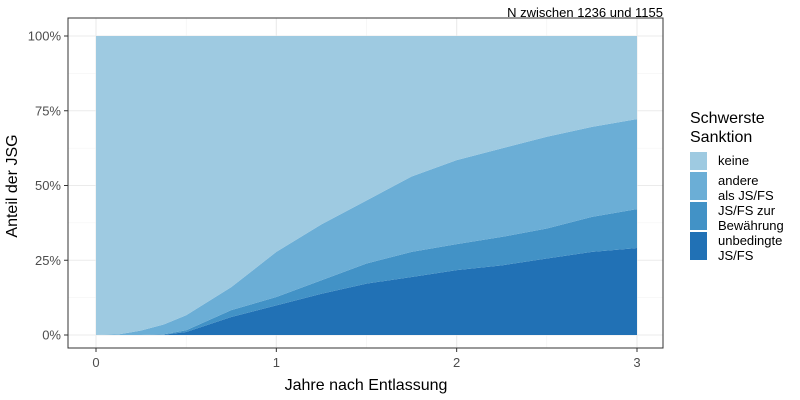 The width and height of the screenshot is (800, 400). Describe the element at coordinates (585, 12) in the screenshot. I see `caption: N zwischen 1236 und 1155` at that location.